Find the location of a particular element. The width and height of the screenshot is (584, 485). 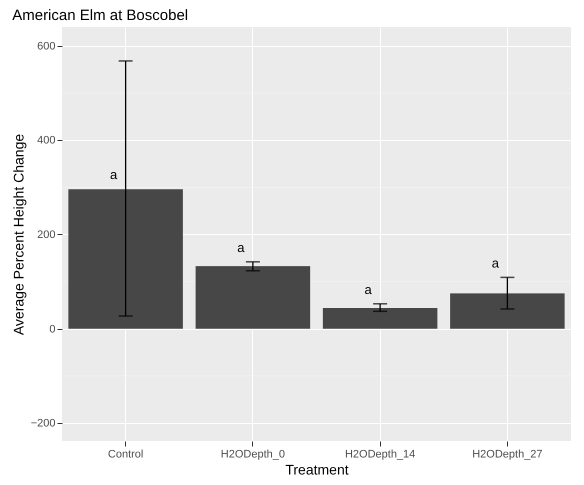

x-axis-title: Treatment is located at coordinates (317, 470).